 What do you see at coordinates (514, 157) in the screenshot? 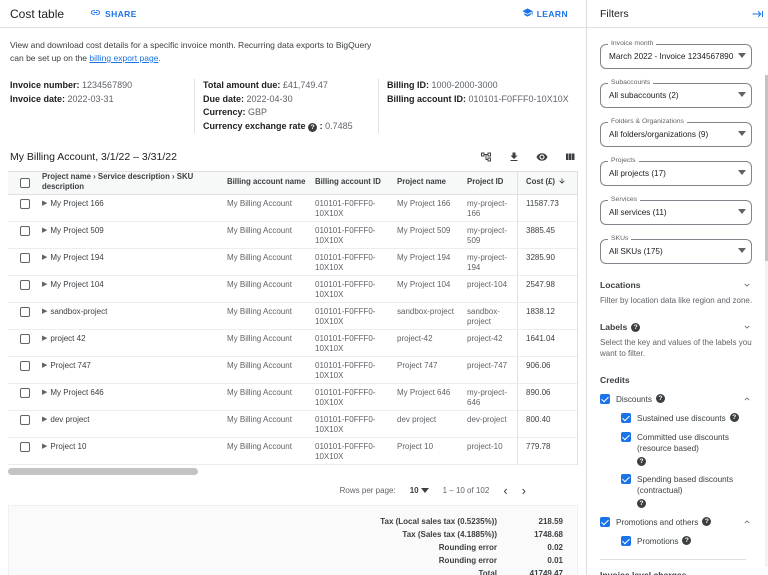
I see `download-icon` at bounding box center [514, 157].